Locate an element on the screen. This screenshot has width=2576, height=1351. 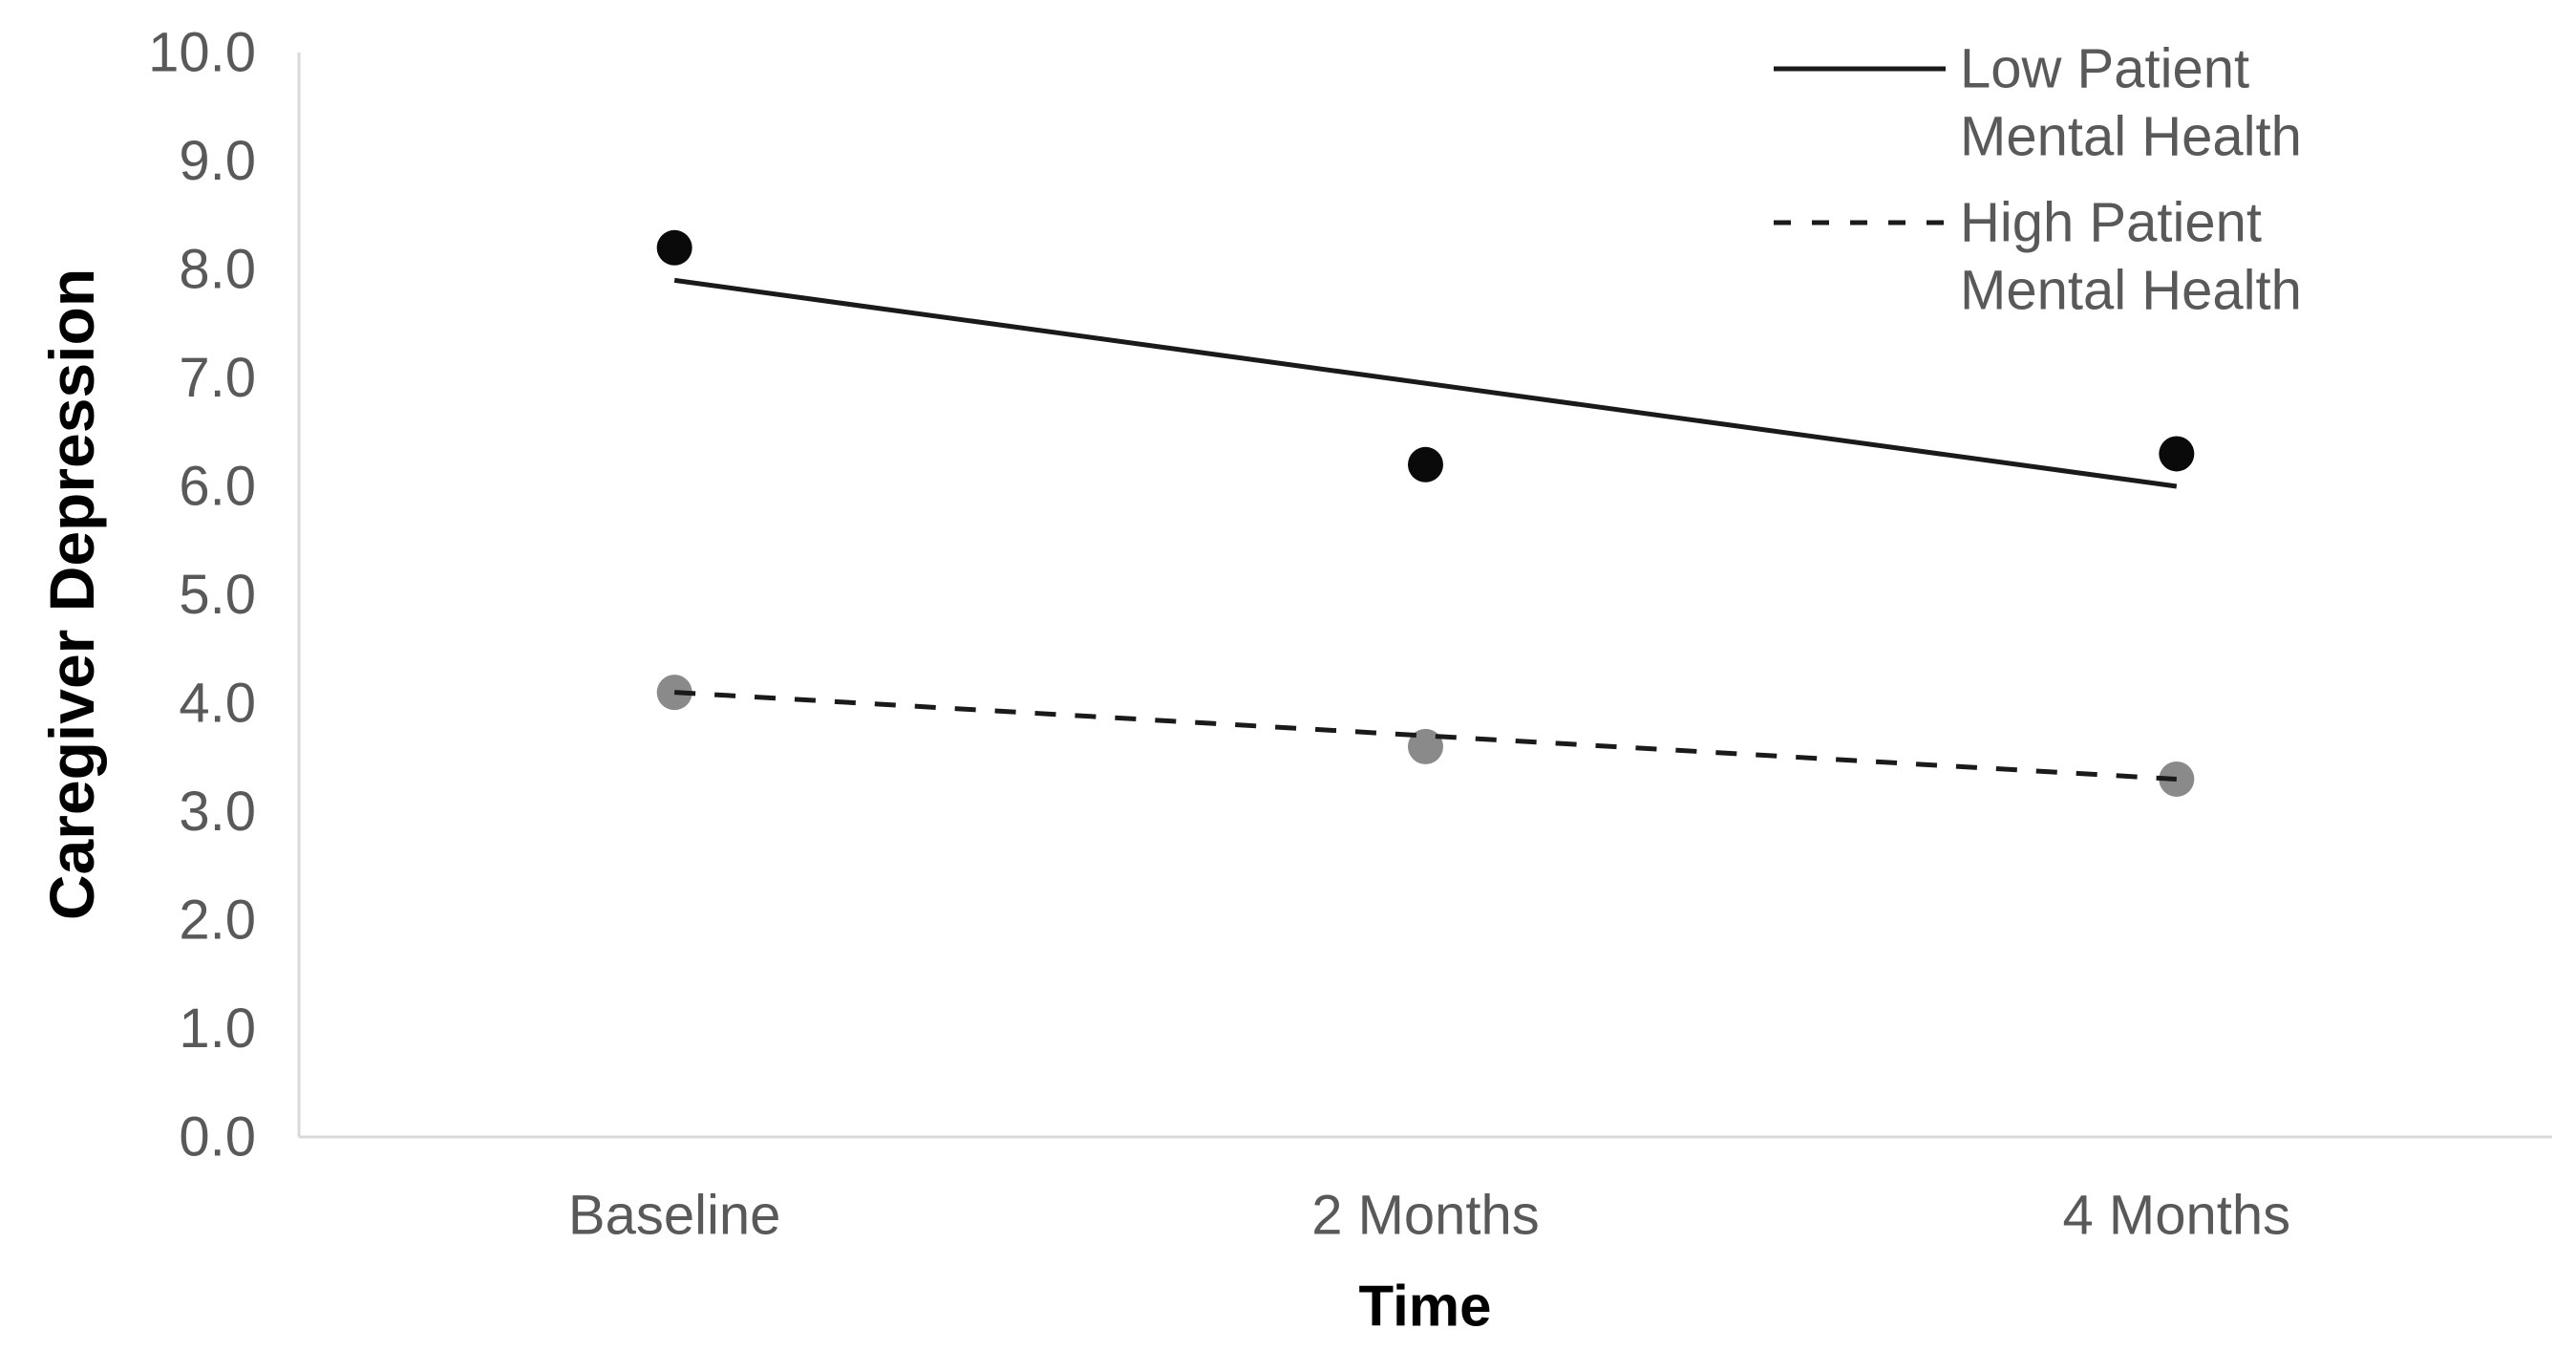
x-category-label: 2 Months is located at coordinates (1425, 1216).